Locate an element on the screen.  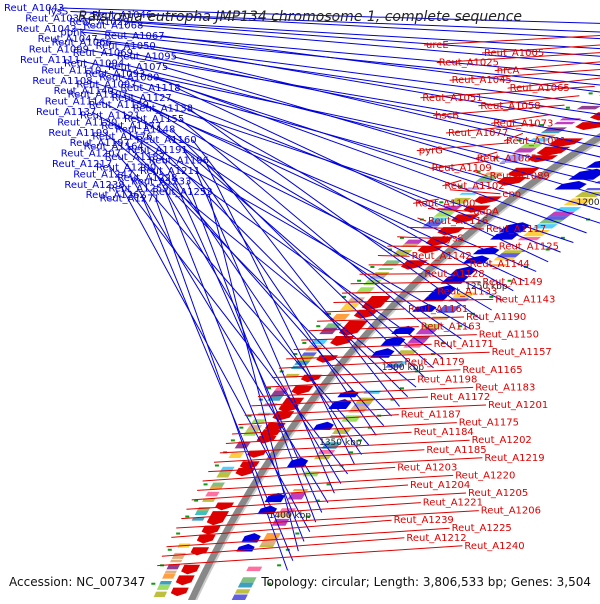
right-gene-label: Reut_A1179 is located at coordinates (434, 362).